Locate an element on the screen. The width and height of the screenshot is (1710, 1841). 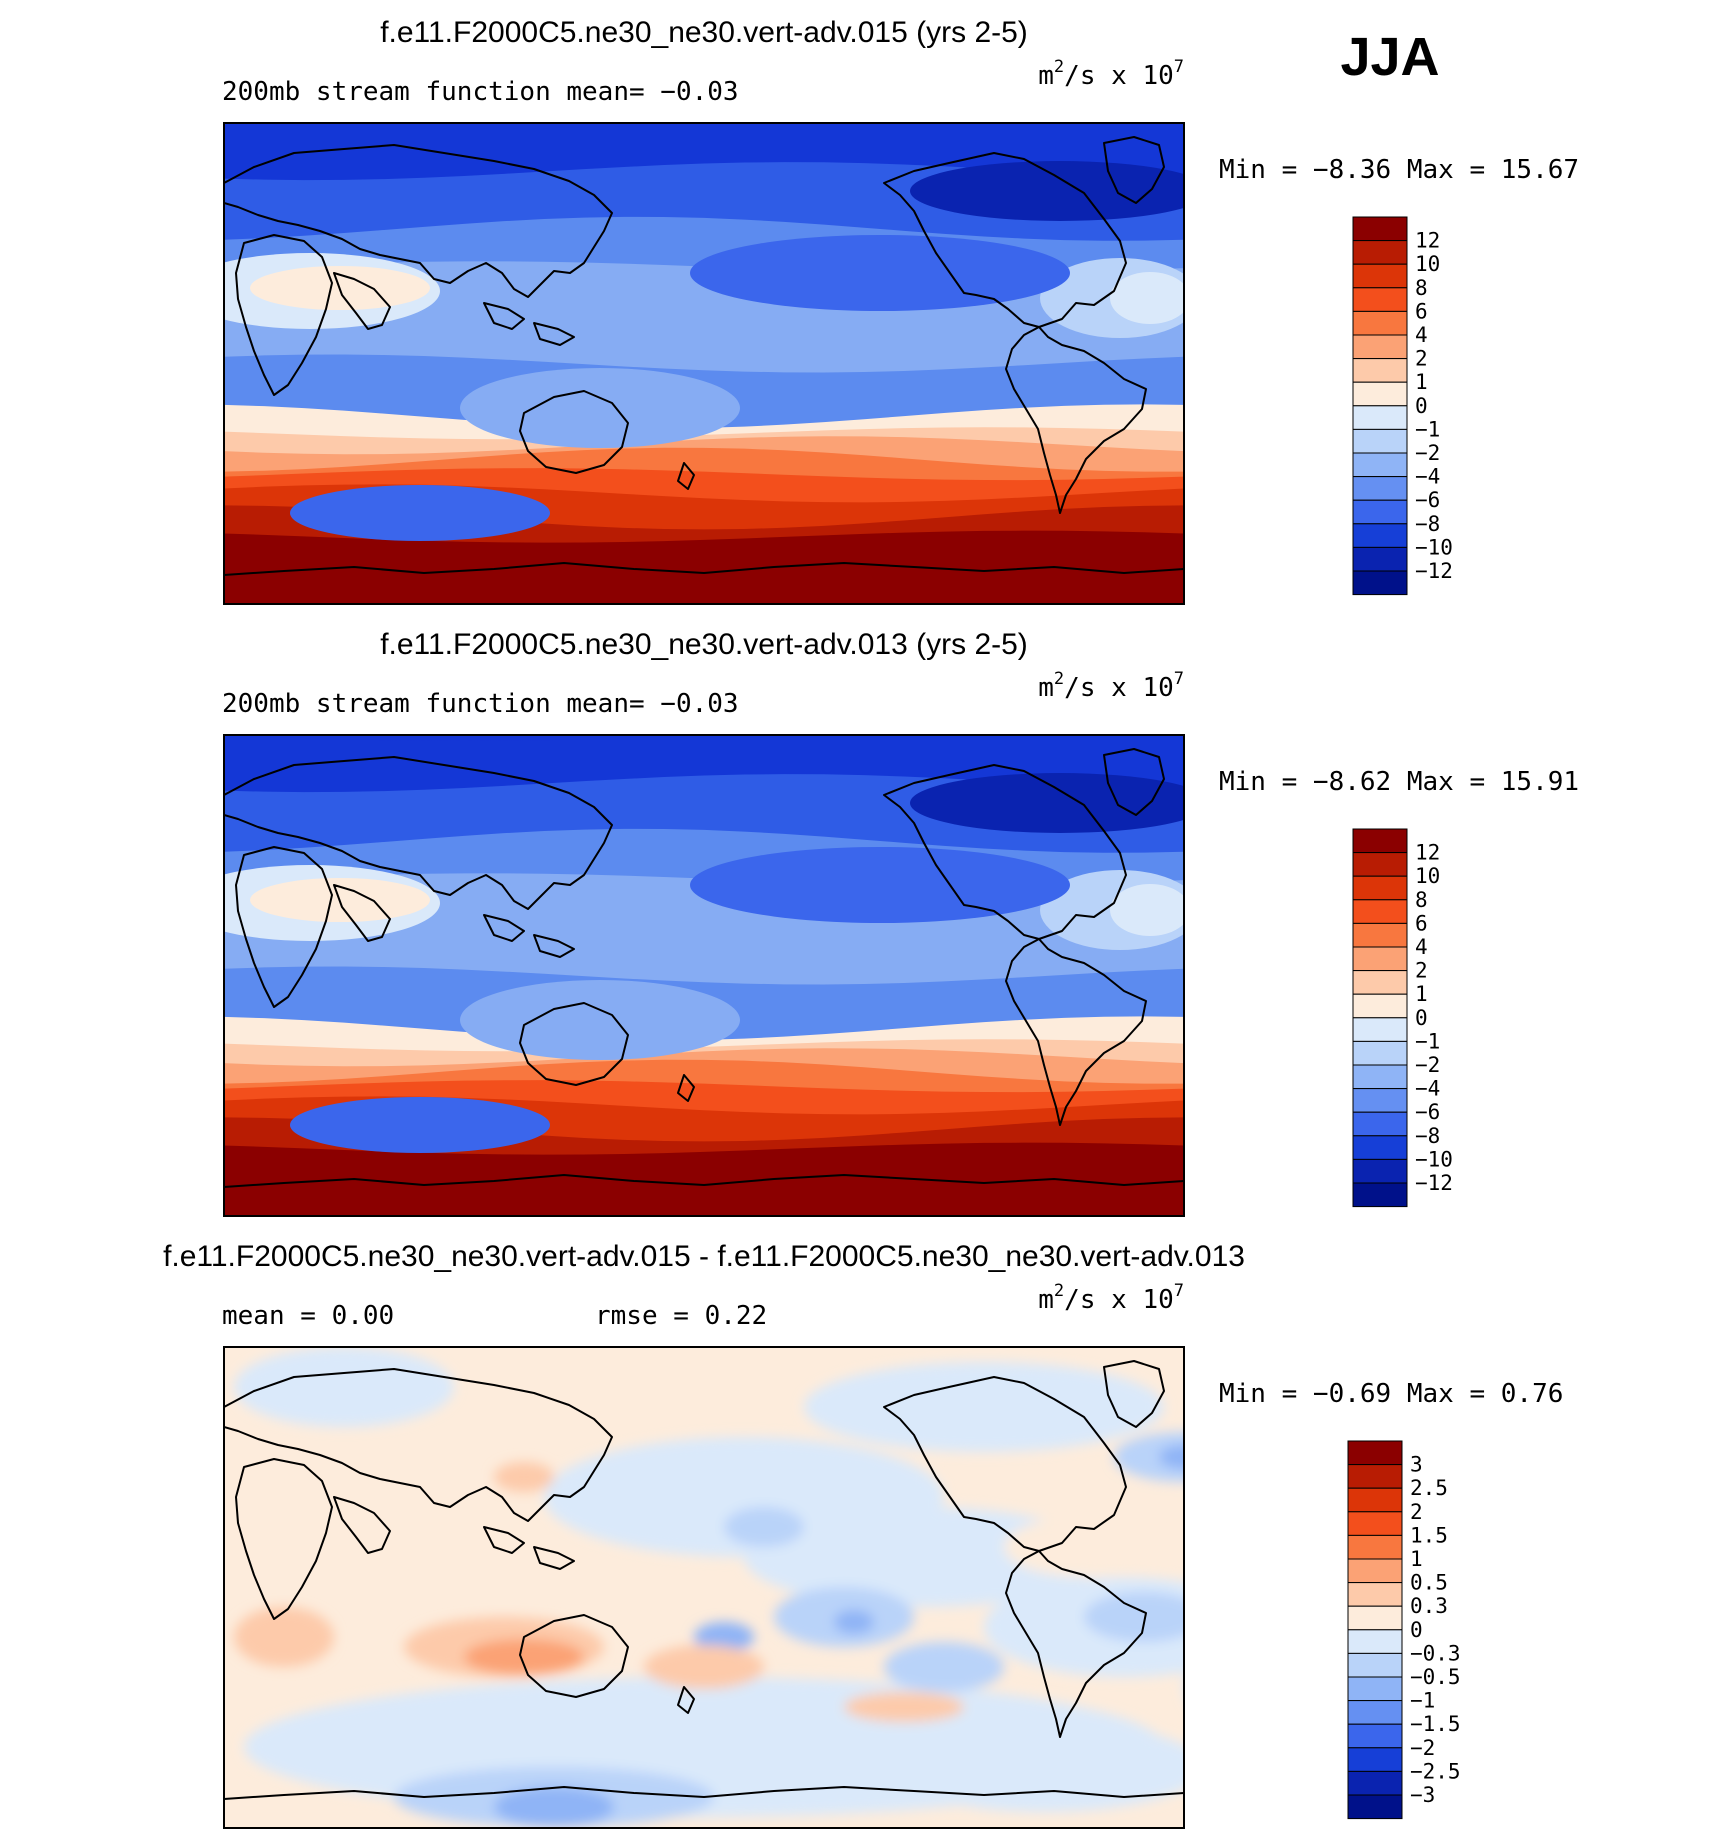
colorbar-tick-label: −10 is located at coordinates (1434, 547).